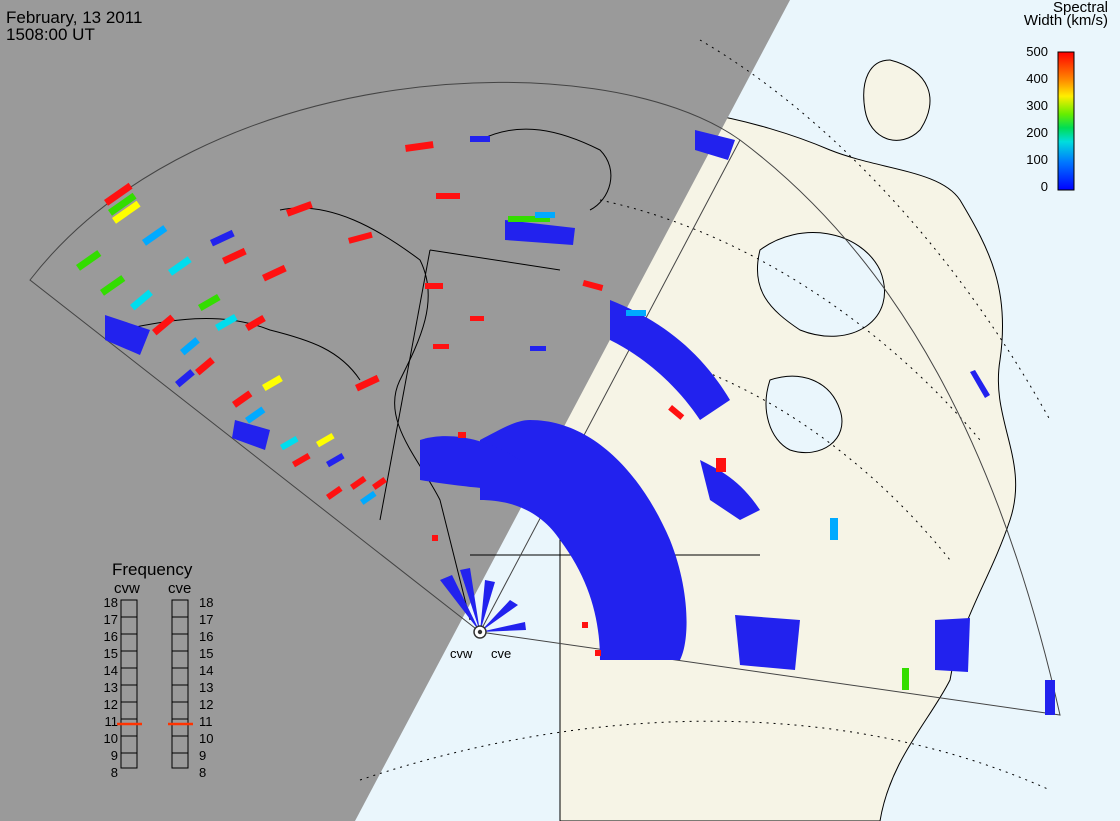 The image size is (1120, 821). I want to click on radar-label-cve: cve, so click(501, 653).